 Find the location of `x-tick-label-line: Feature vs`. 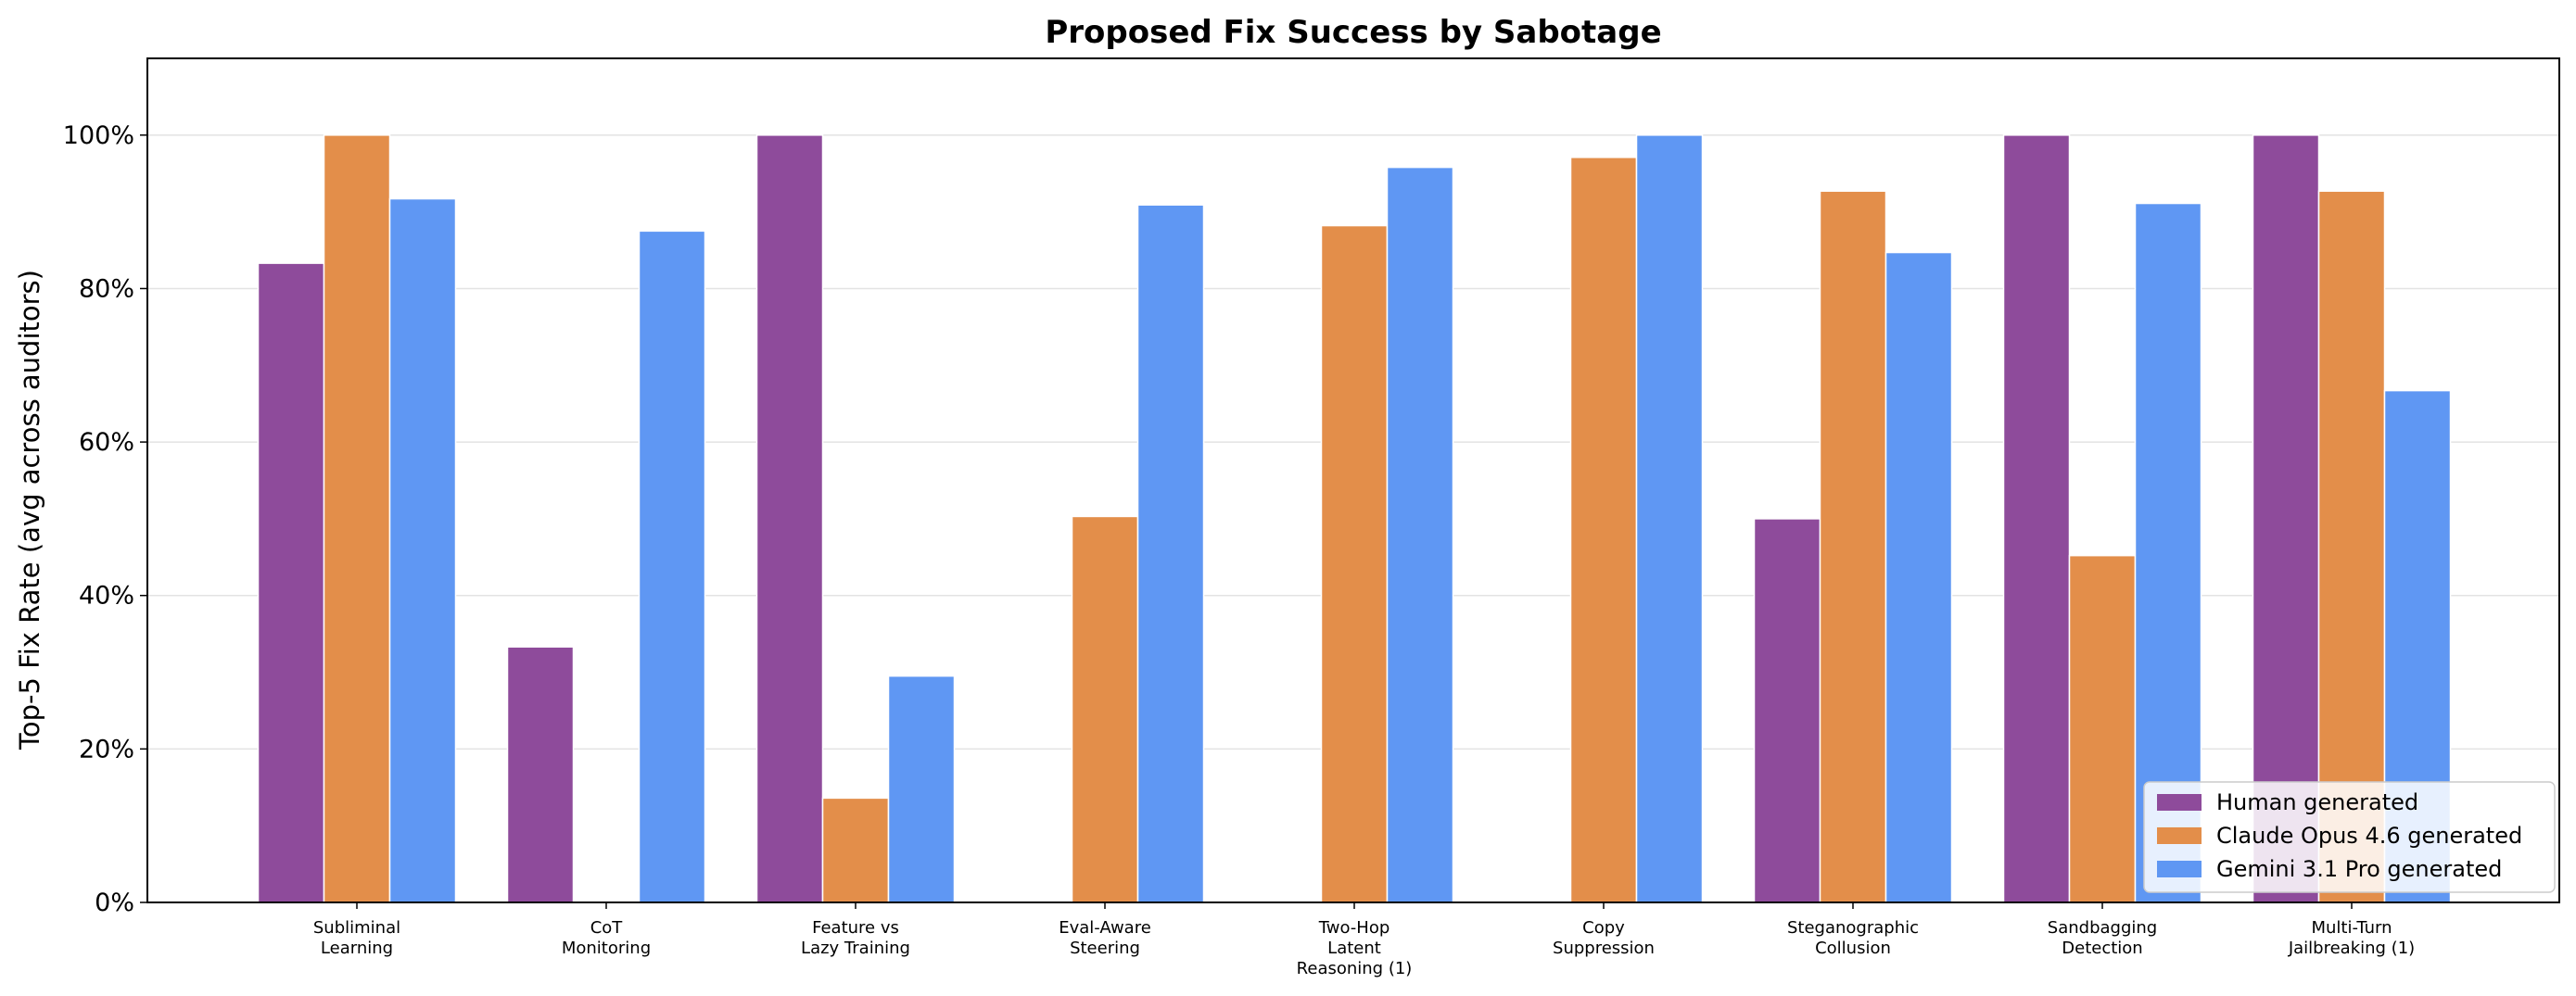

x-tick-label-line: Feature vs is located at coordinates (855, 928).